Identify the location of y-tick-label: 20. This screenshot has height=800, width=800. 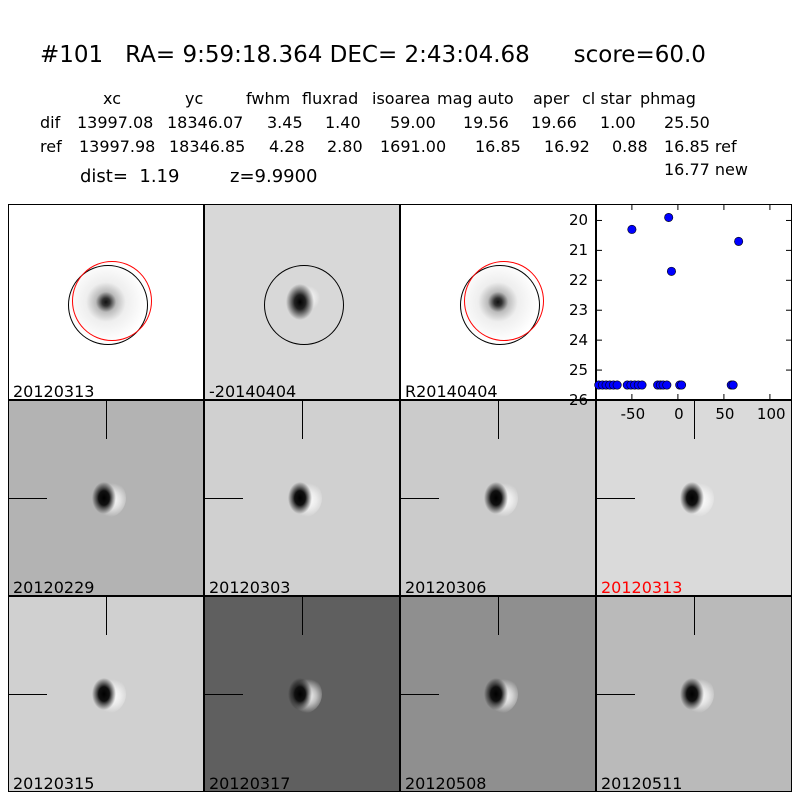
(579, 220).